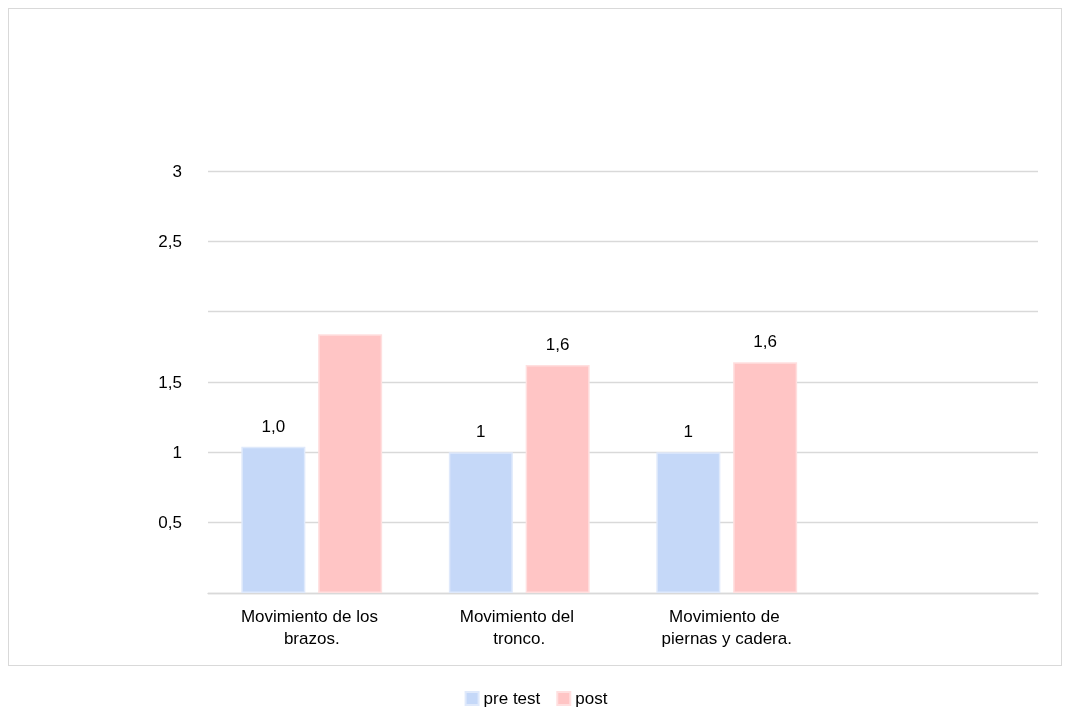 The image size is (1072, 720). What do you see at coordinates (519, 627) in the screenshot?
I see `x-tick-label: Movimiento del tronco.` at bounding box center [519, 627].